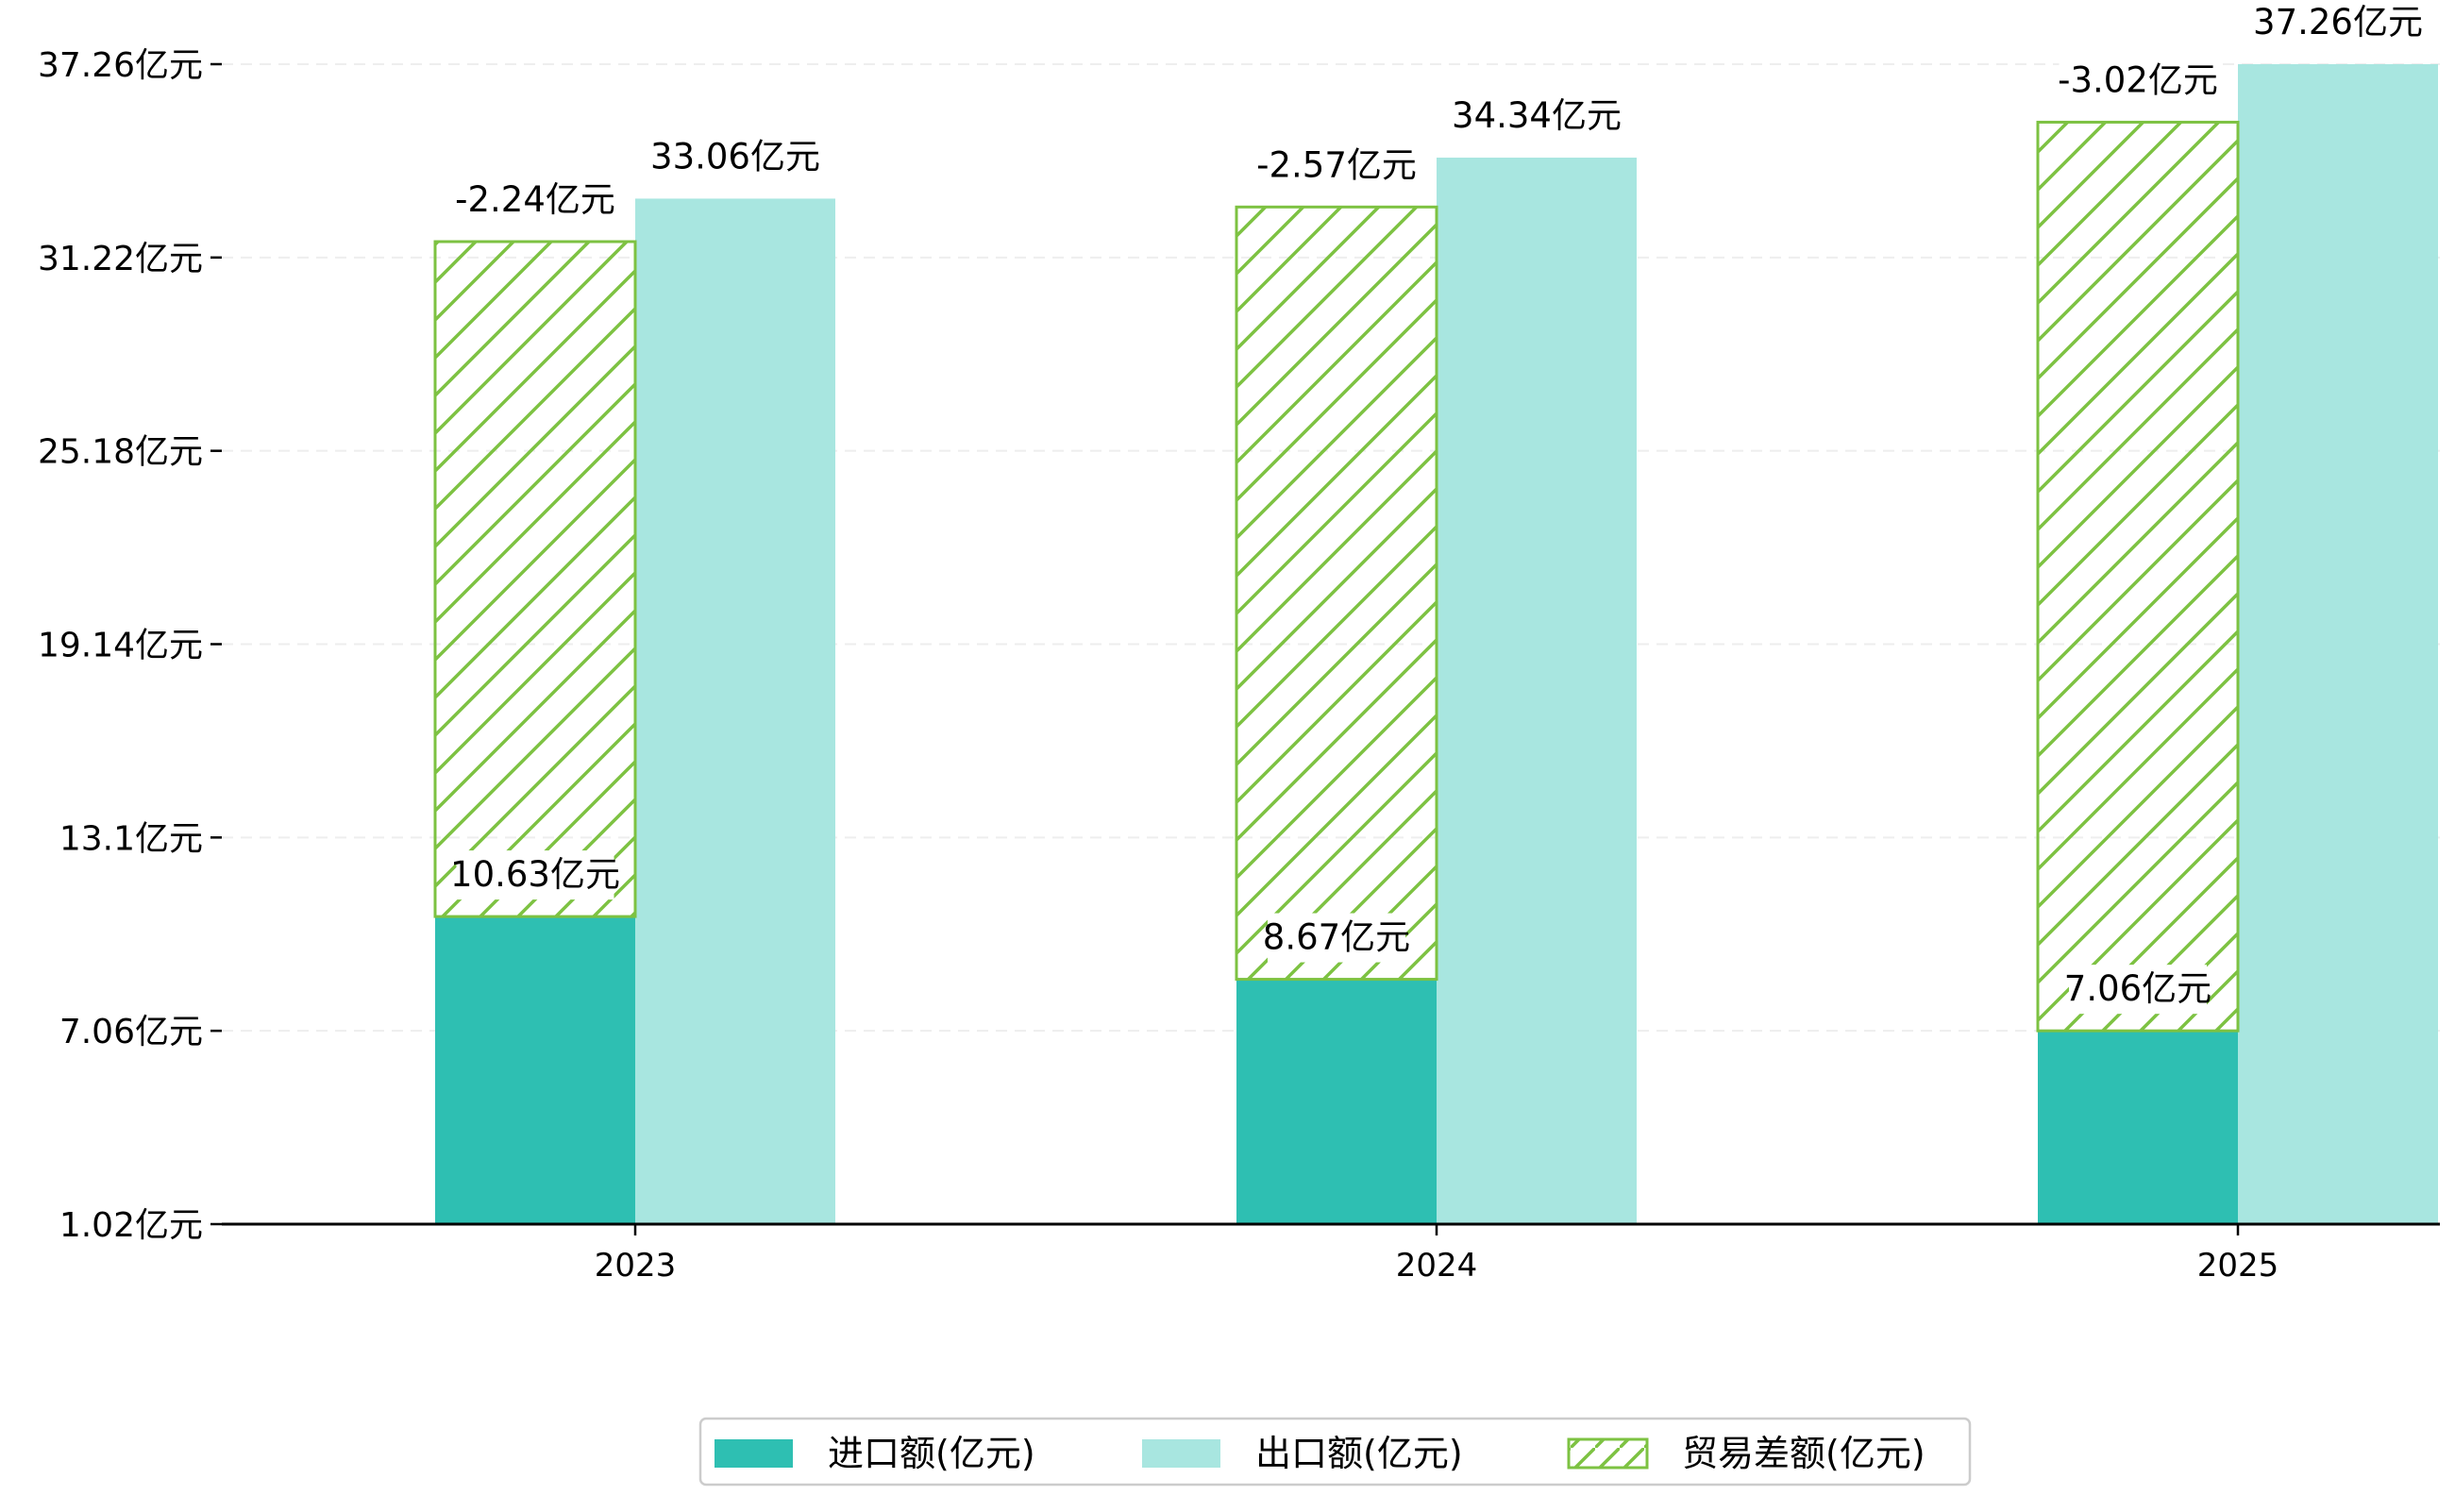 This screenshot has height=1512, width=2455. Describe the element at coordinates (121, 646) in the screenshot. I see `y-tick-label: 19.14亿元` at that location.